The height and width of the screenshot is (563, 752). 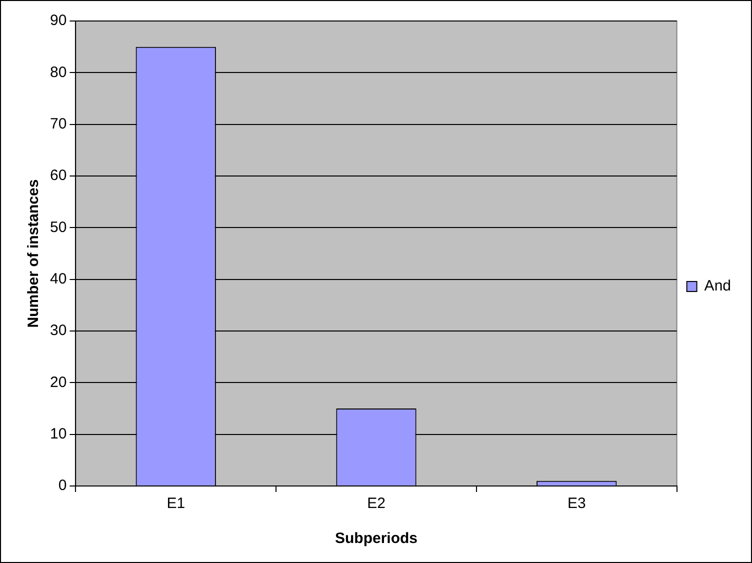 I want to click on y-tick-label: 20, so click(x=58, y=382).